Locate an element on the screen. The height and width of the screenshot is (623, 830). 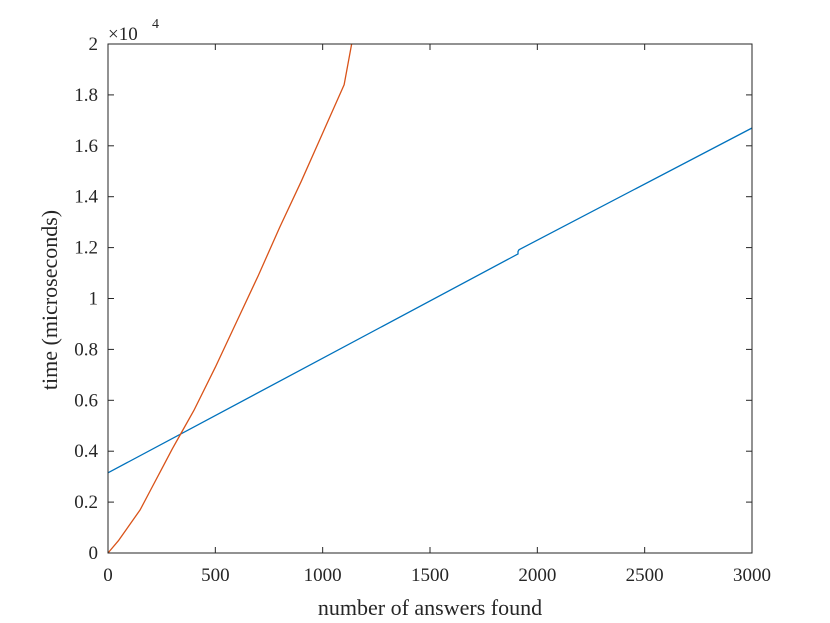
y-tick-label: 1.8 is located at coordinates (86, 95).